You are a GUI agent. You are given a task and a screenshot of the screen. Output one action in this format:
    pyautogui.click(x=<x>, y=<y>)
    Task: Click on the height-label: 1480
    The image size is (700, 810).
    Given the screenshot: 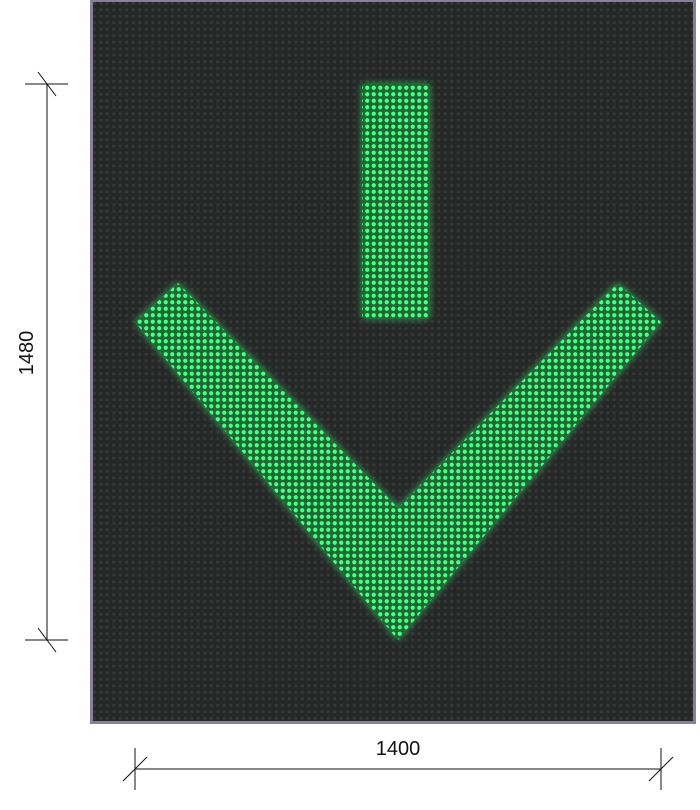 What is the action you would take?
    pyautogui.click(x=27, y=353)
    